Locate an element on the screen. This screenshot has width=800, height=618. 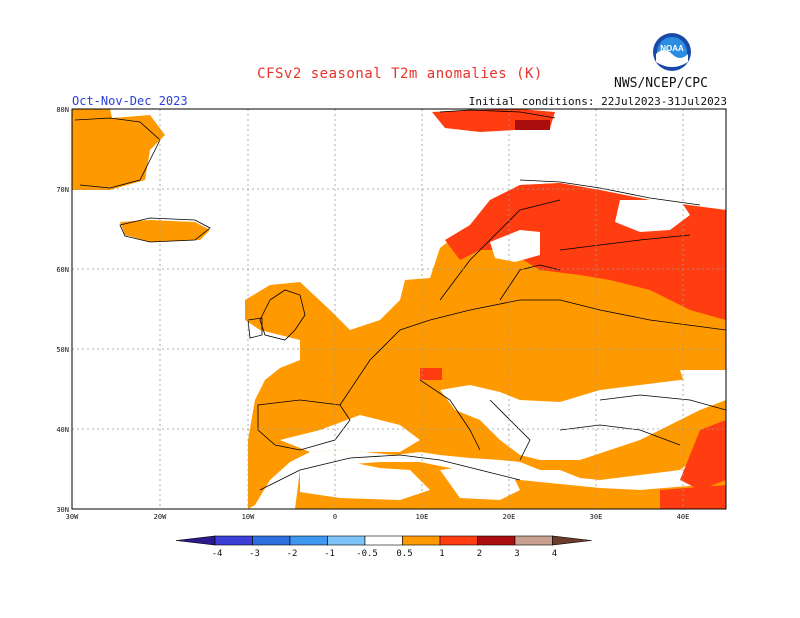
noaa-logo-icon: NOAA is located at coordinates (672, 52).